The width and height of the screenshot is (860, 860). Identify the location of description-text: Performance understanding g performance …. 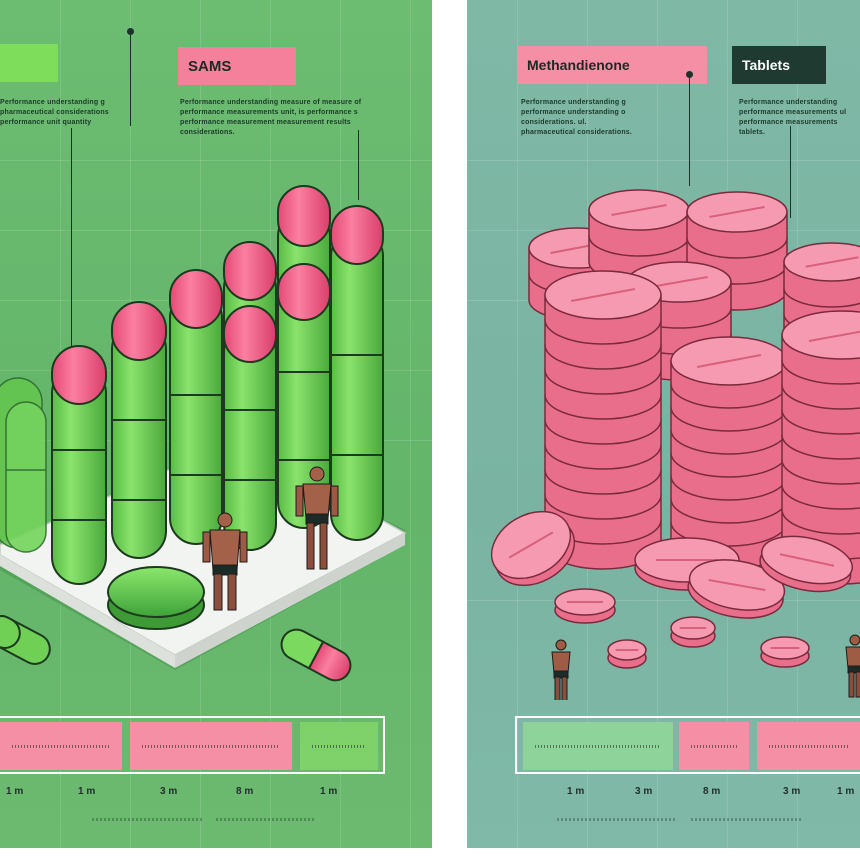
(577, 117).